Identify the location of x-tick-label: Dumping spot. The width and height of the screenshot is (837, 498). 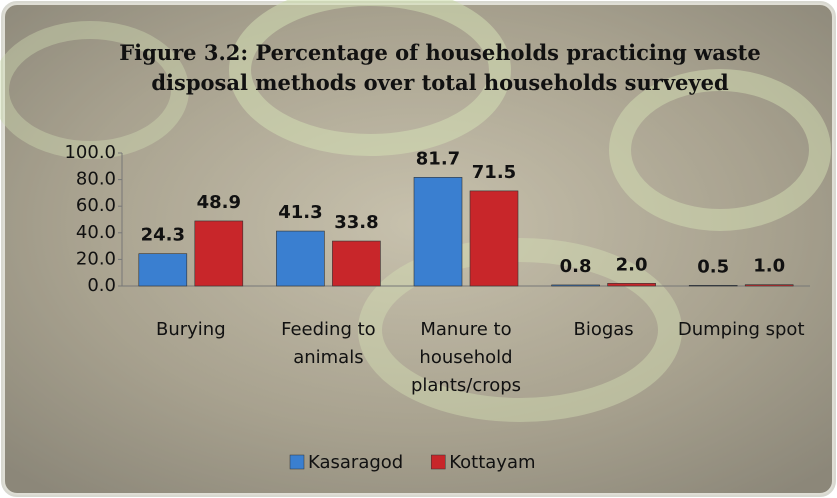
(741, 329).